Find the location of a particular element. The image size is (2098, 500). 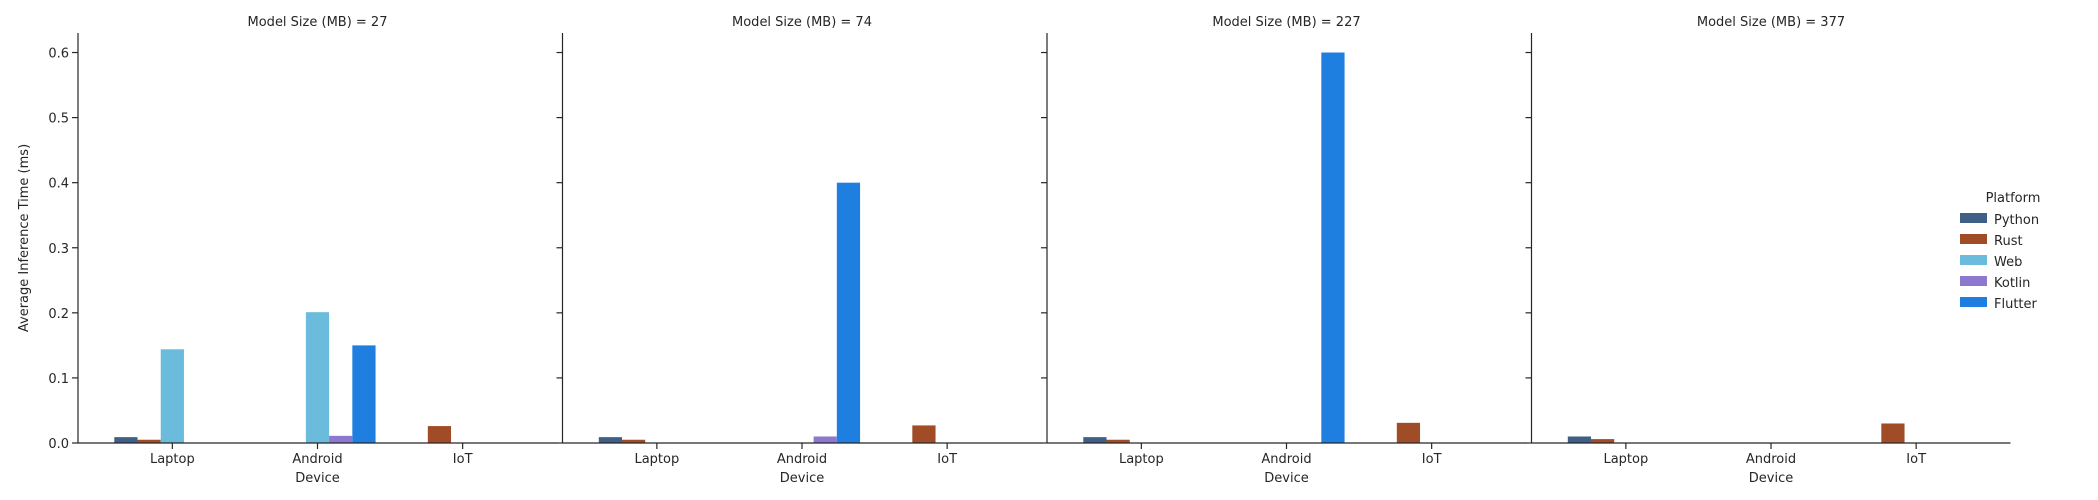

facet-1-x-tick-label-iot: IoT is located at coordinates (463, 459).